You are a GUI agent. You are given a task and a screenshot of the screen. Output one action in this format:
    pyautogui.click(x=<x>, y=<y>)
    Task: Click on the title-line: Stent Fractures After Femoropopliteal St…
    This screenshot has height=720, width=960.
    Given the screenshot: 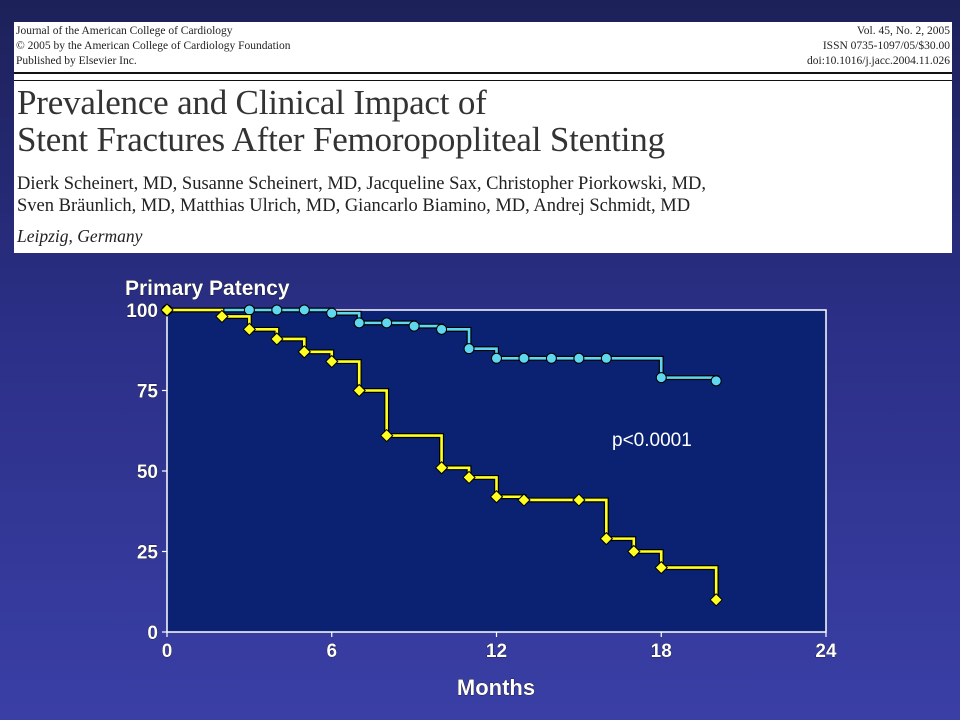 What is the action you would take?
    pyautogui.click(x=341, y=139)
    